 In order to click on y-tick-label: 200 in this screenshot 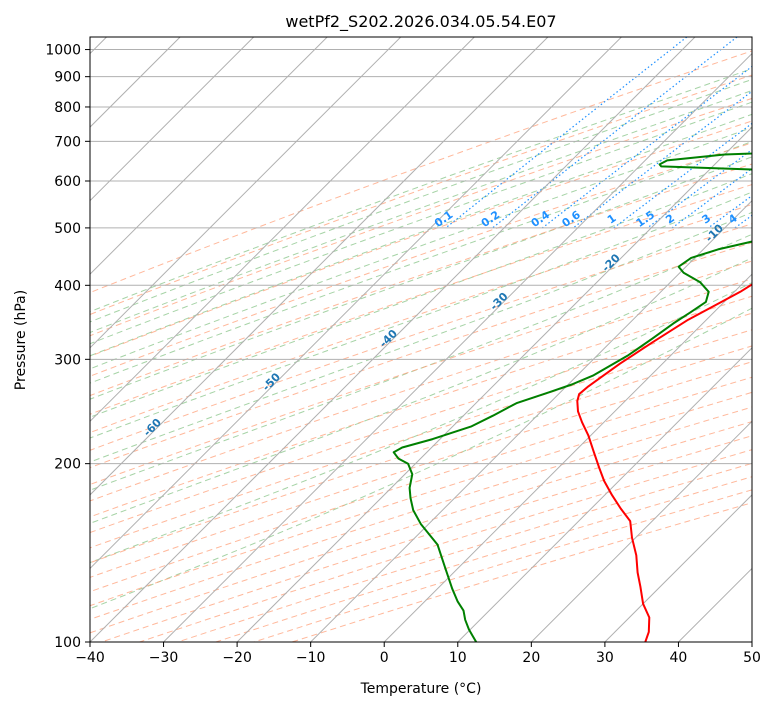, I will do `click(67, 465)`.